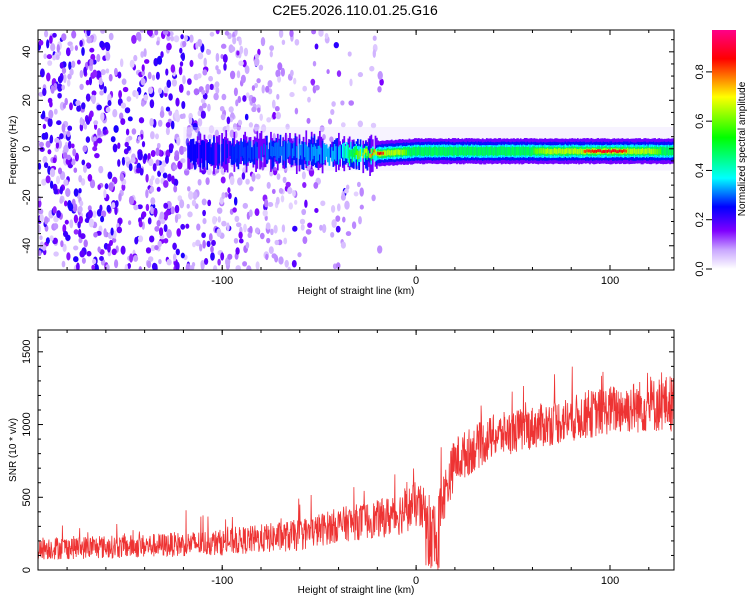  I want to click on spectrogram-x-axis-label: Height of straight line (km), so click(356, 291).